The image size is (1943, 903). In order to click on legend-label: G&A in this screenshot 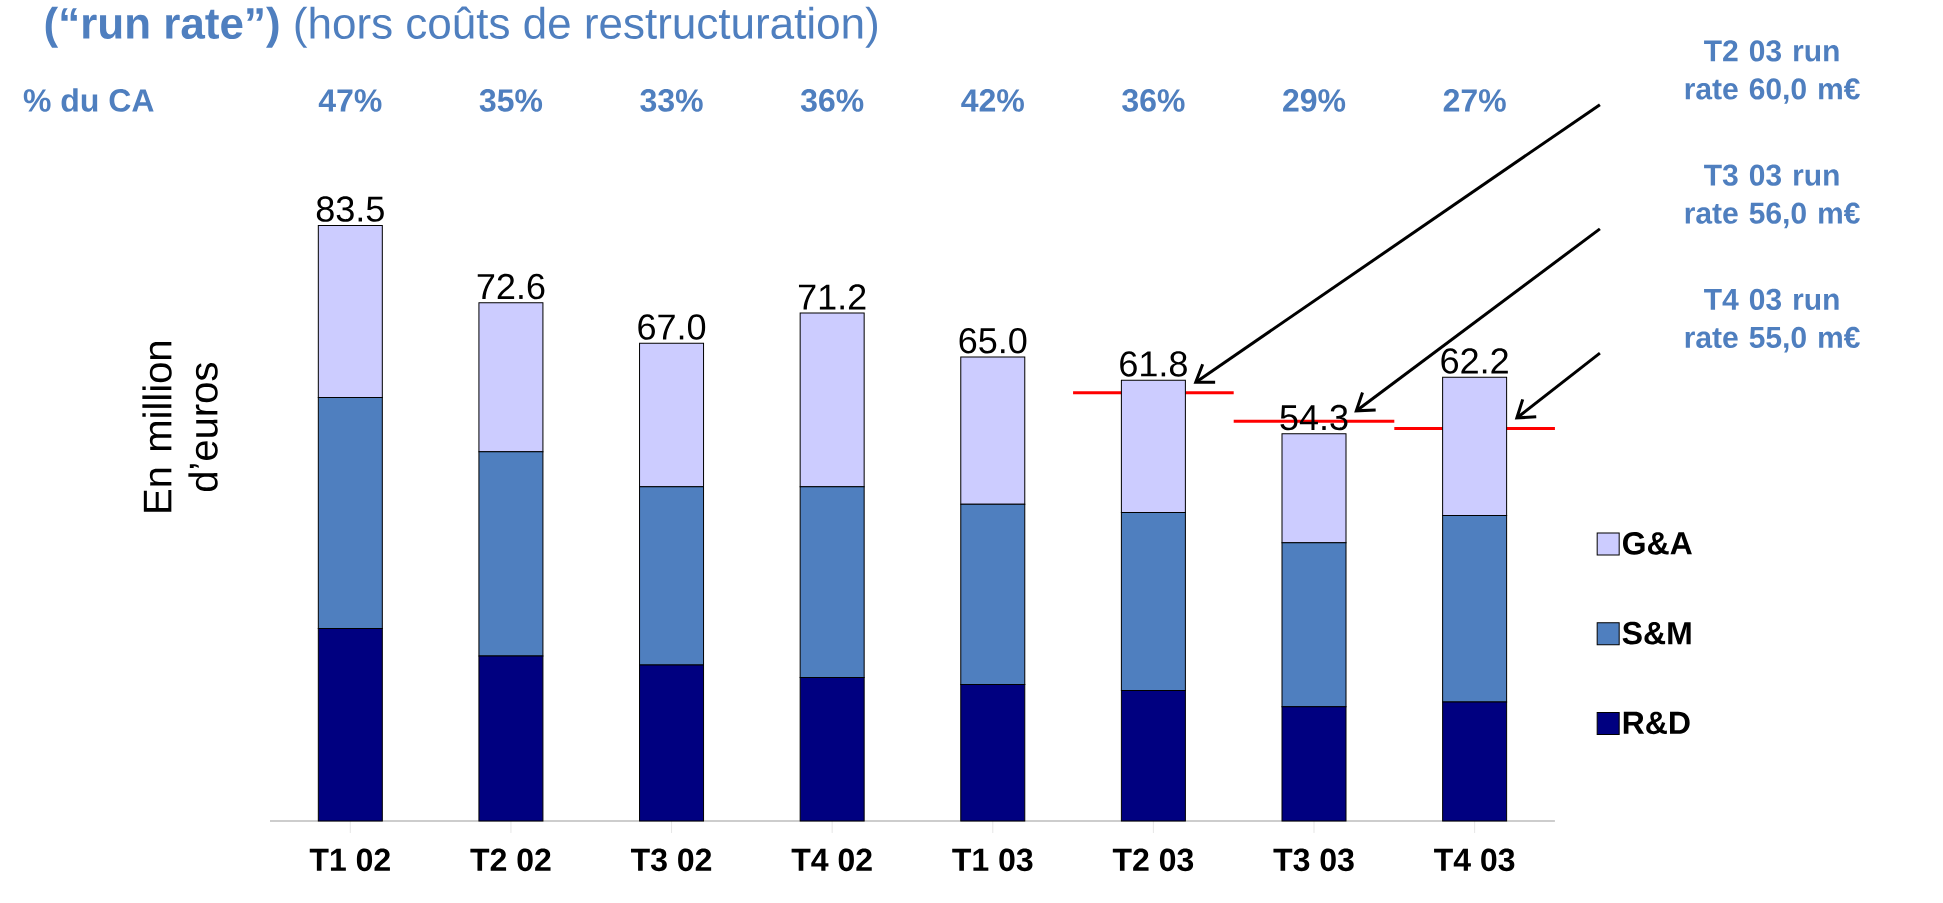, I will do `click(1657, 543)`.